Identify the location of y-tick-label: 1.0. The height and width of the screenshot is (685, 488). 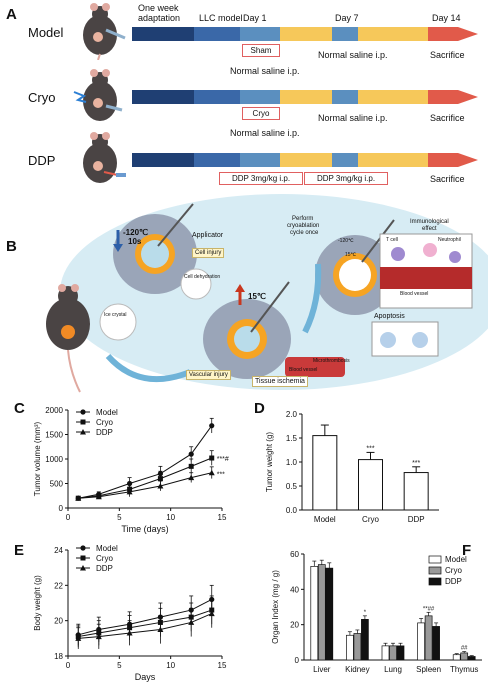
(292, 462).